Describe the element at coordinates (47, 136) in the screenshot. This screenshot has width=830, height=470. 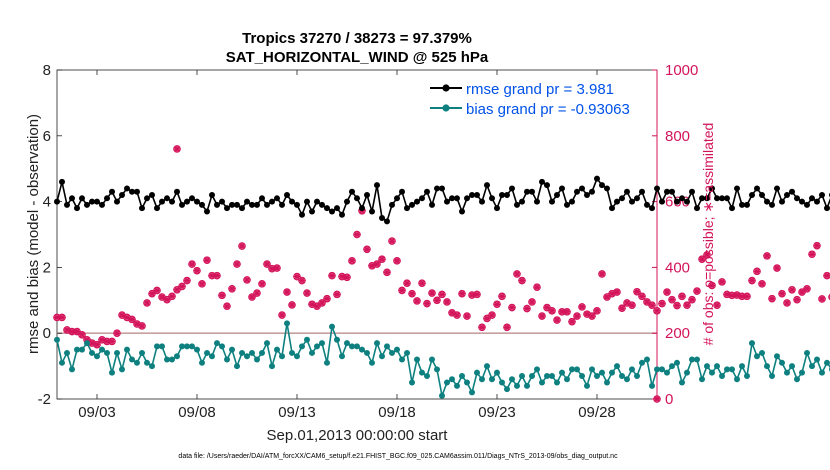
I see `y-left-tick-label: 6` at that location.